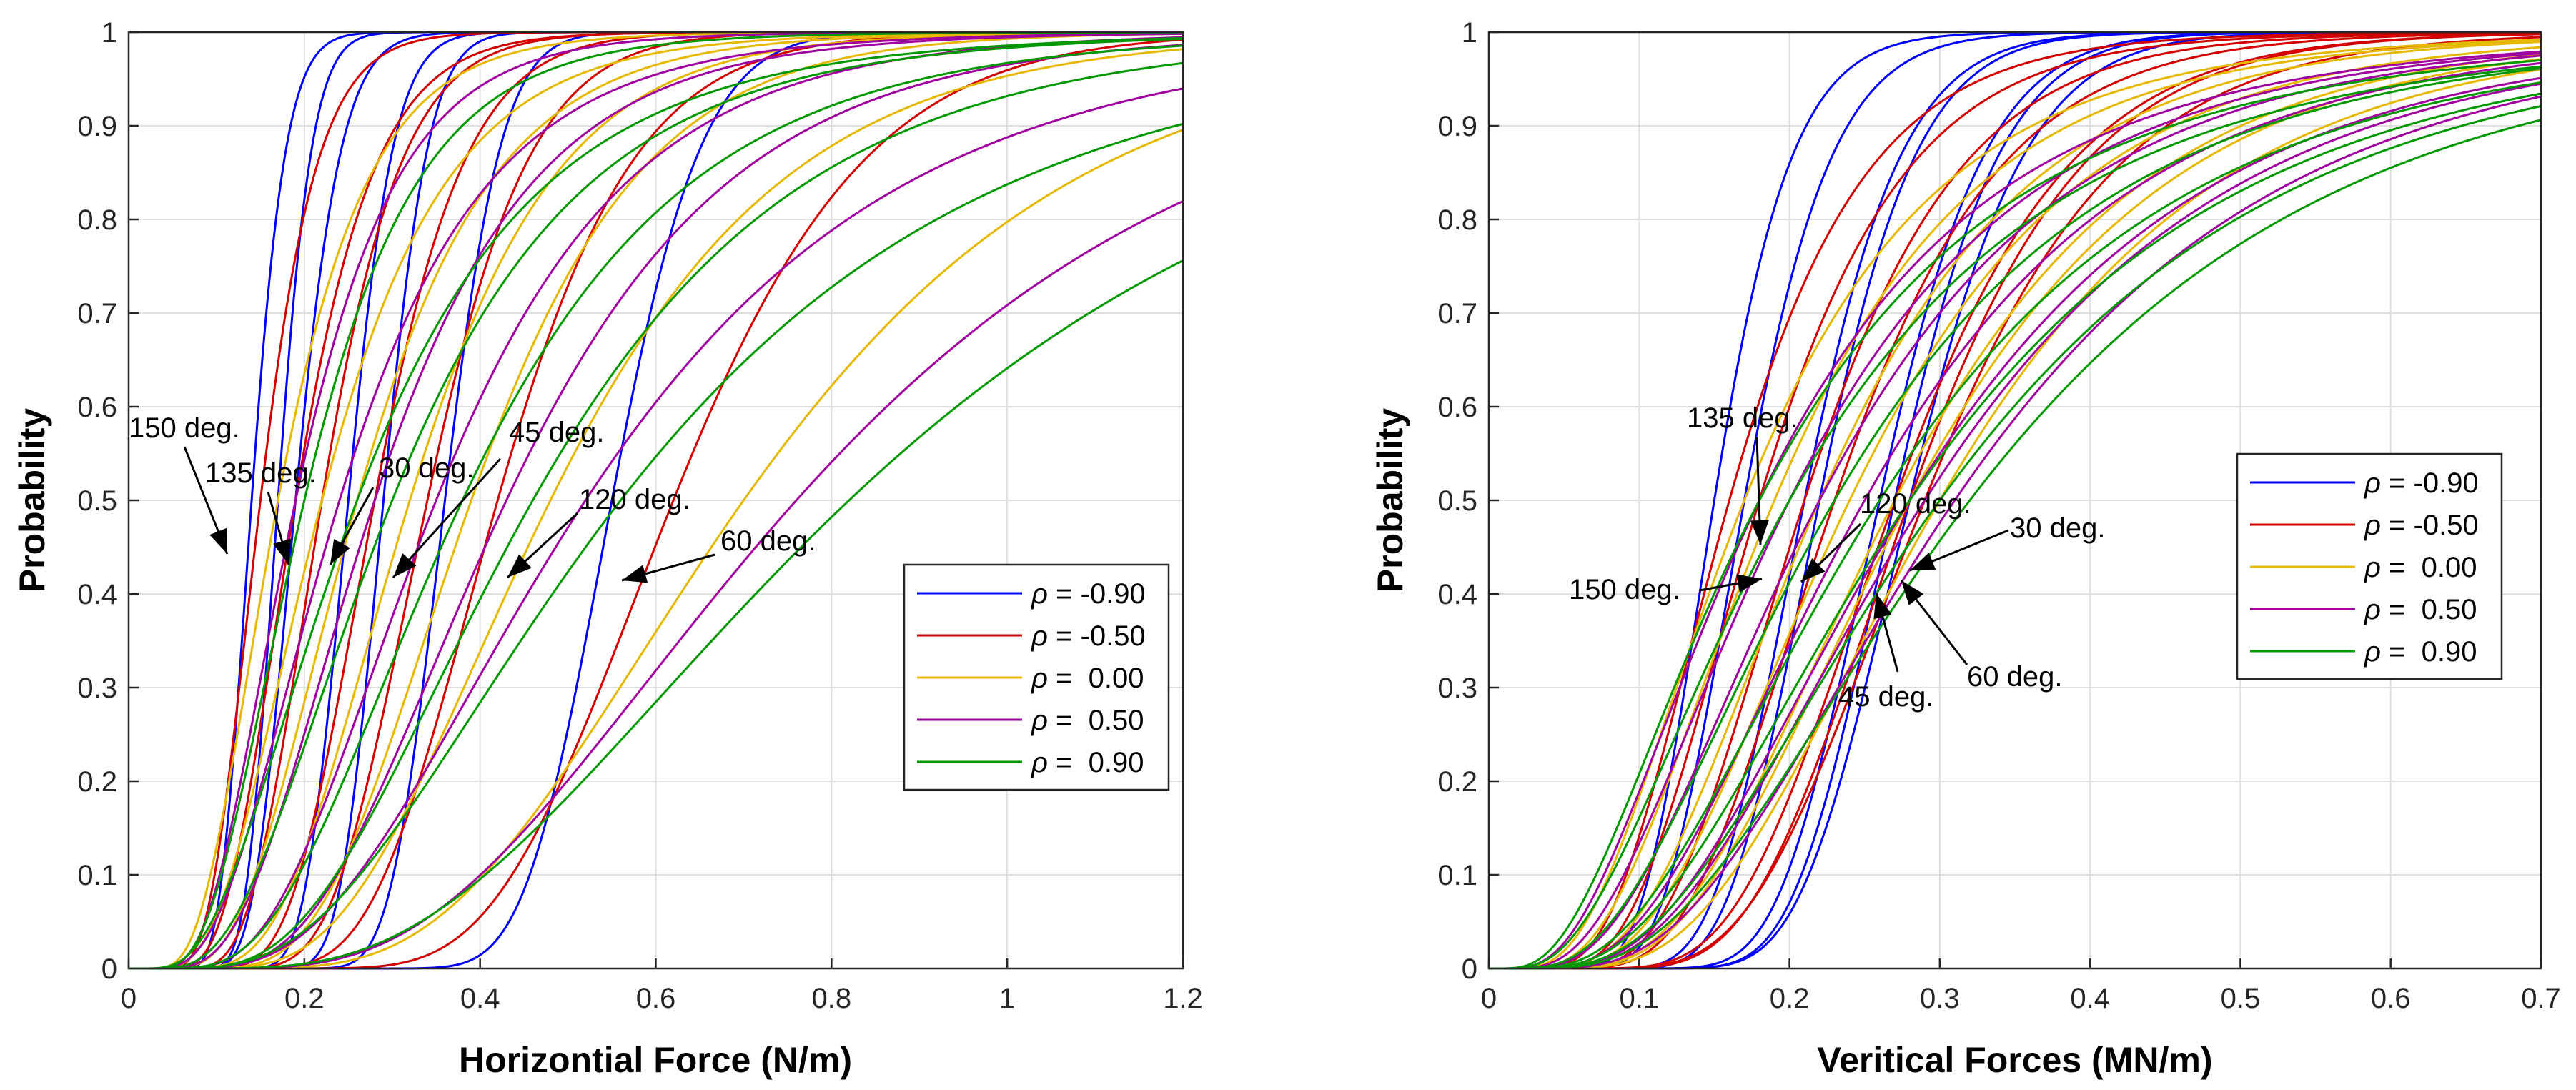  Describe the element at coordinates (2541, 998) in the screenshot. I see `x-tick-label: 0.7` at that location.